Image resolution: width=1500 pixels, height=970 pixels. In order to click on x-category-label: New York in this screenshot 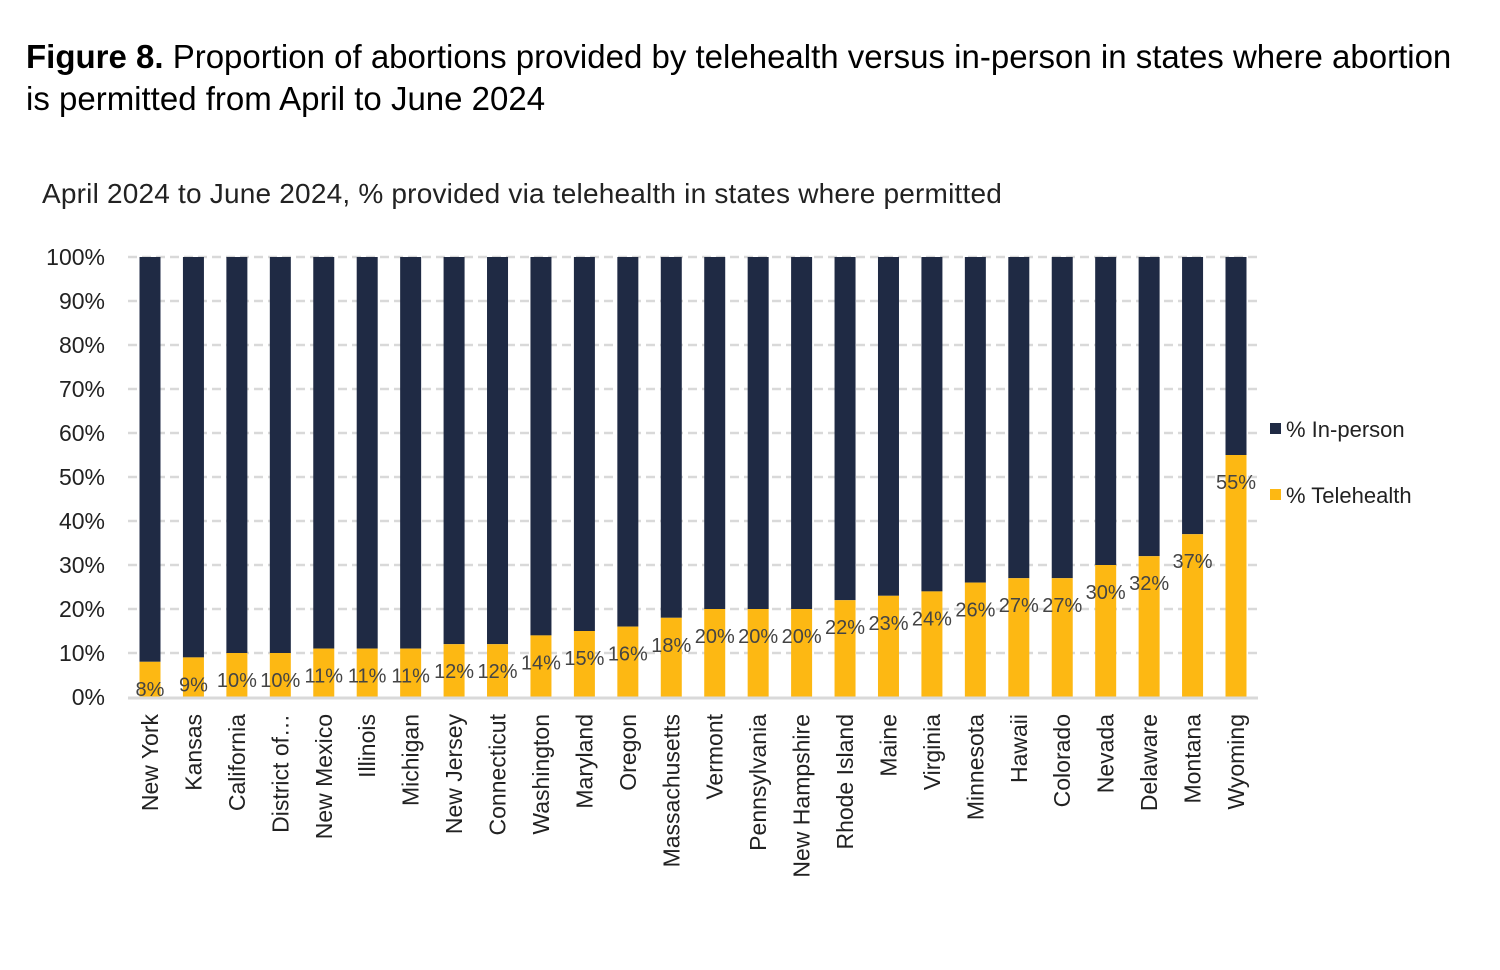, I will do `click(150, 763)`.